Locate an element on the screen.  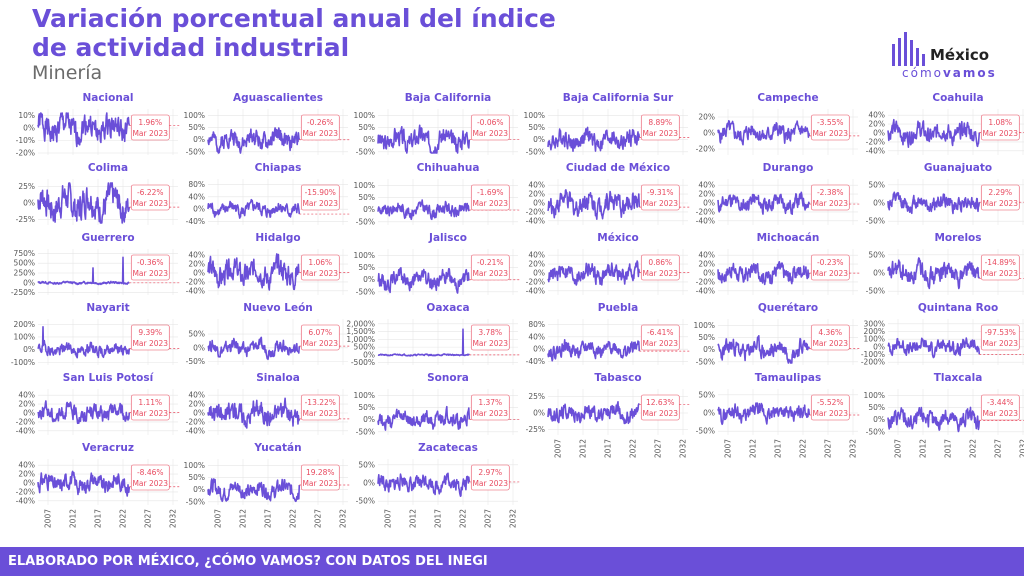
panel-title: Guerrero is located at coordinates (107, 238).